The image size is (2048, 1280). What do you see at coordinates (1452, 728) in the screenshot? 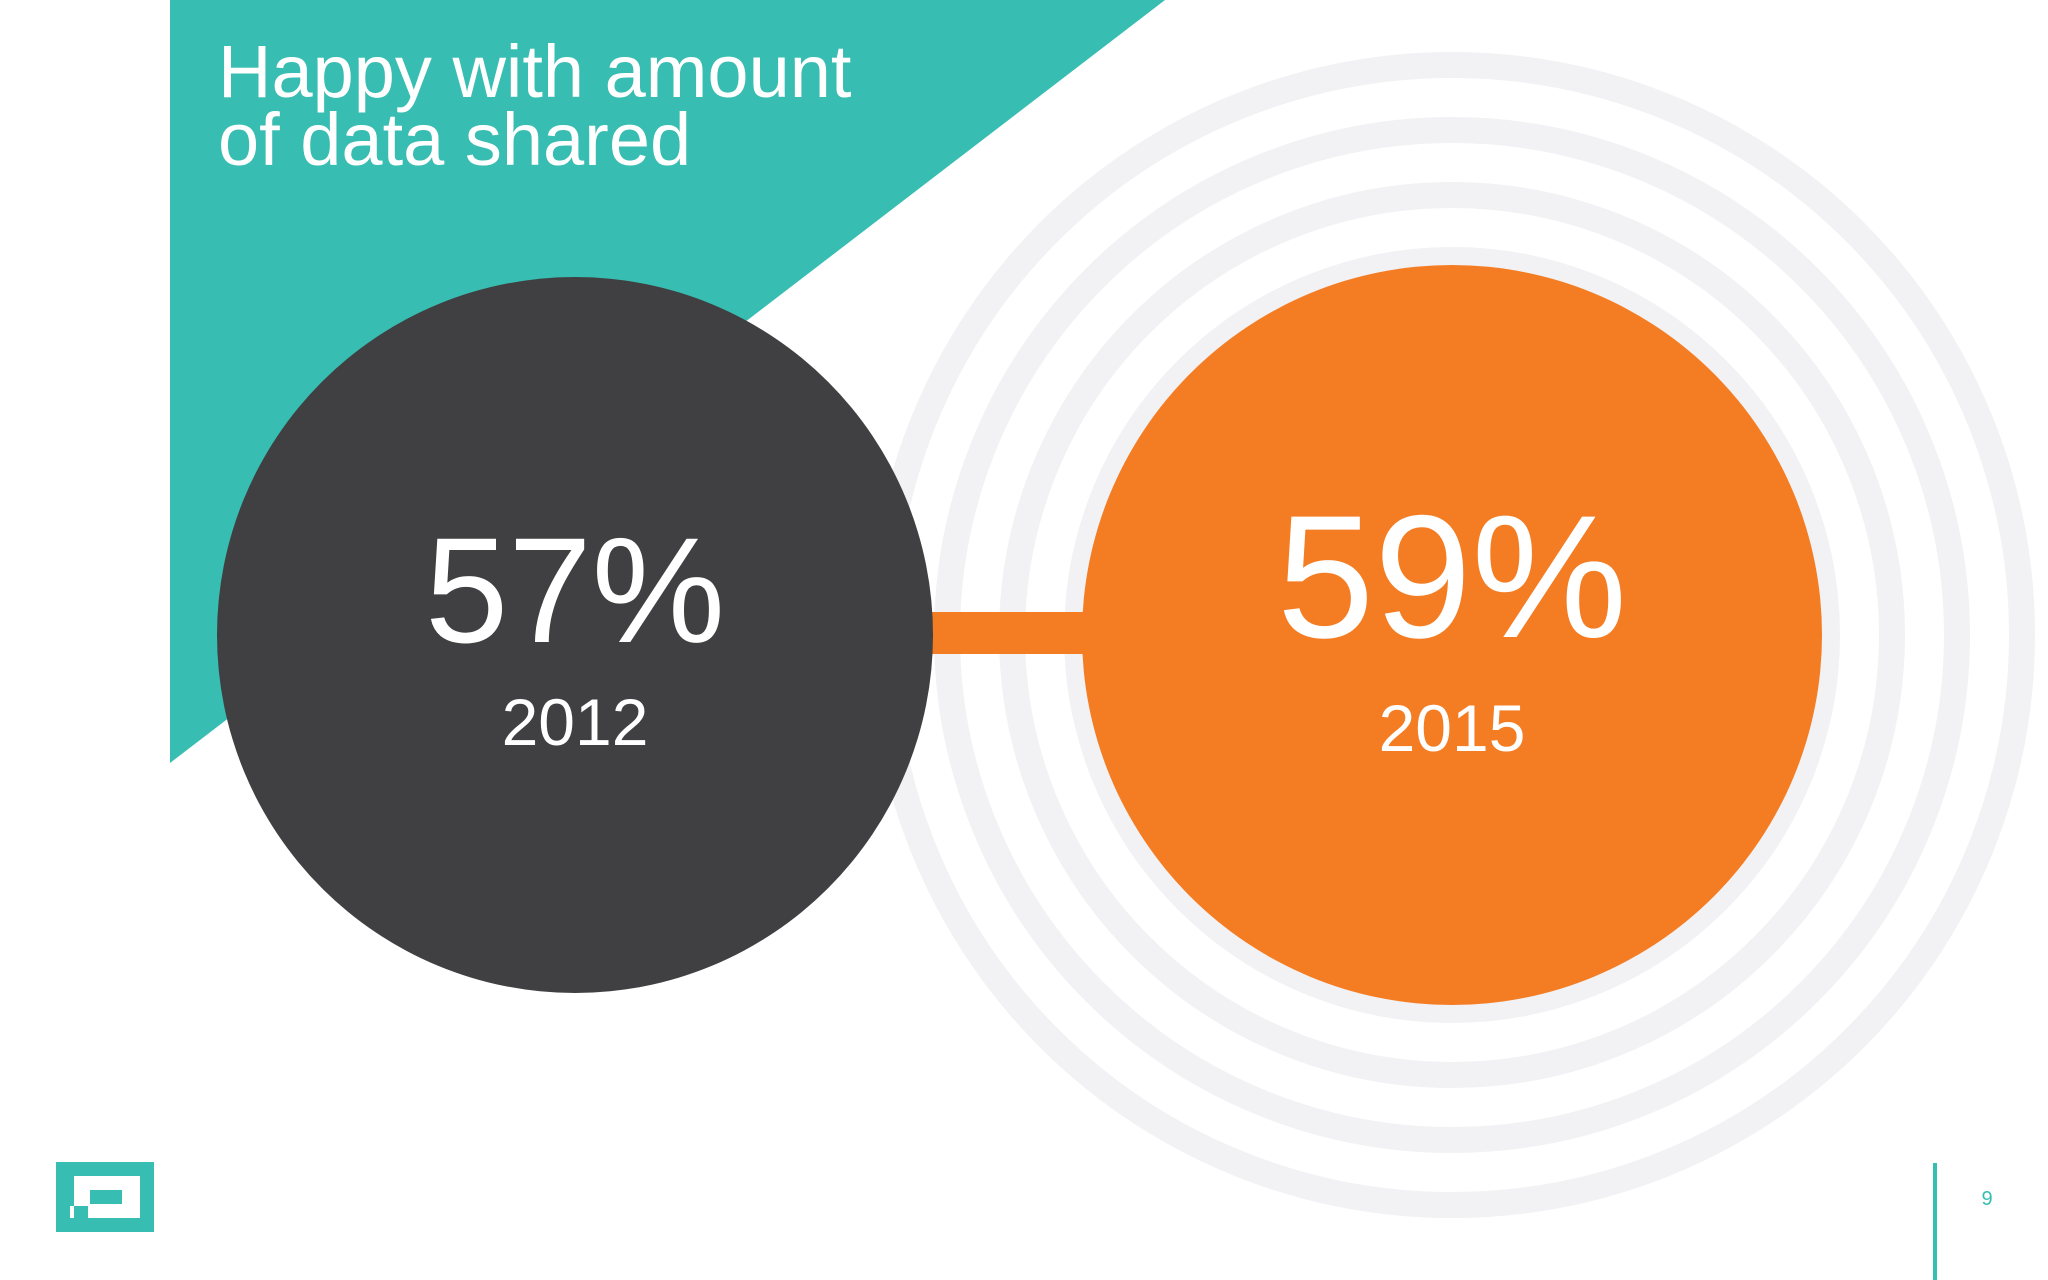
I see `stat-2015-year: 2015` at bounding box center [1452, 728].